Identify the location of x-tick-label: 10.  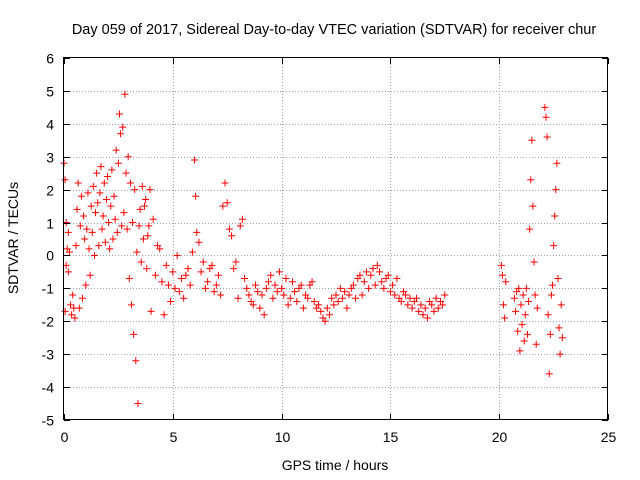
(283, 437).